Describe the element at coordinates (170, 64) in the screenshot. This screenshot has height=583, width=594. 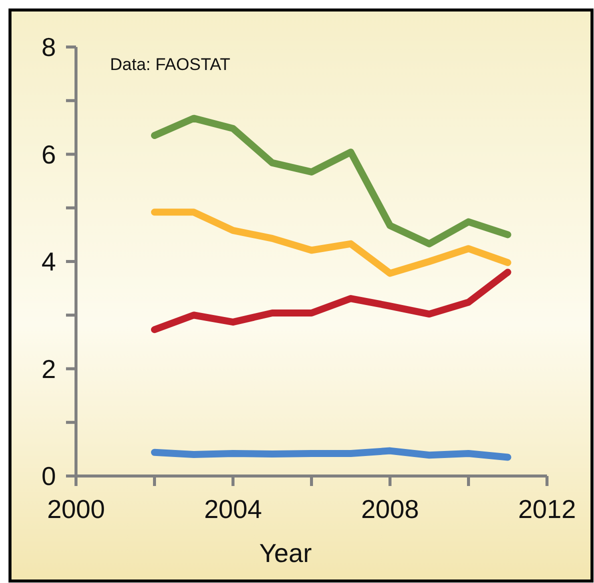
I see `annotation: Data: FAOSTAT` at that location.